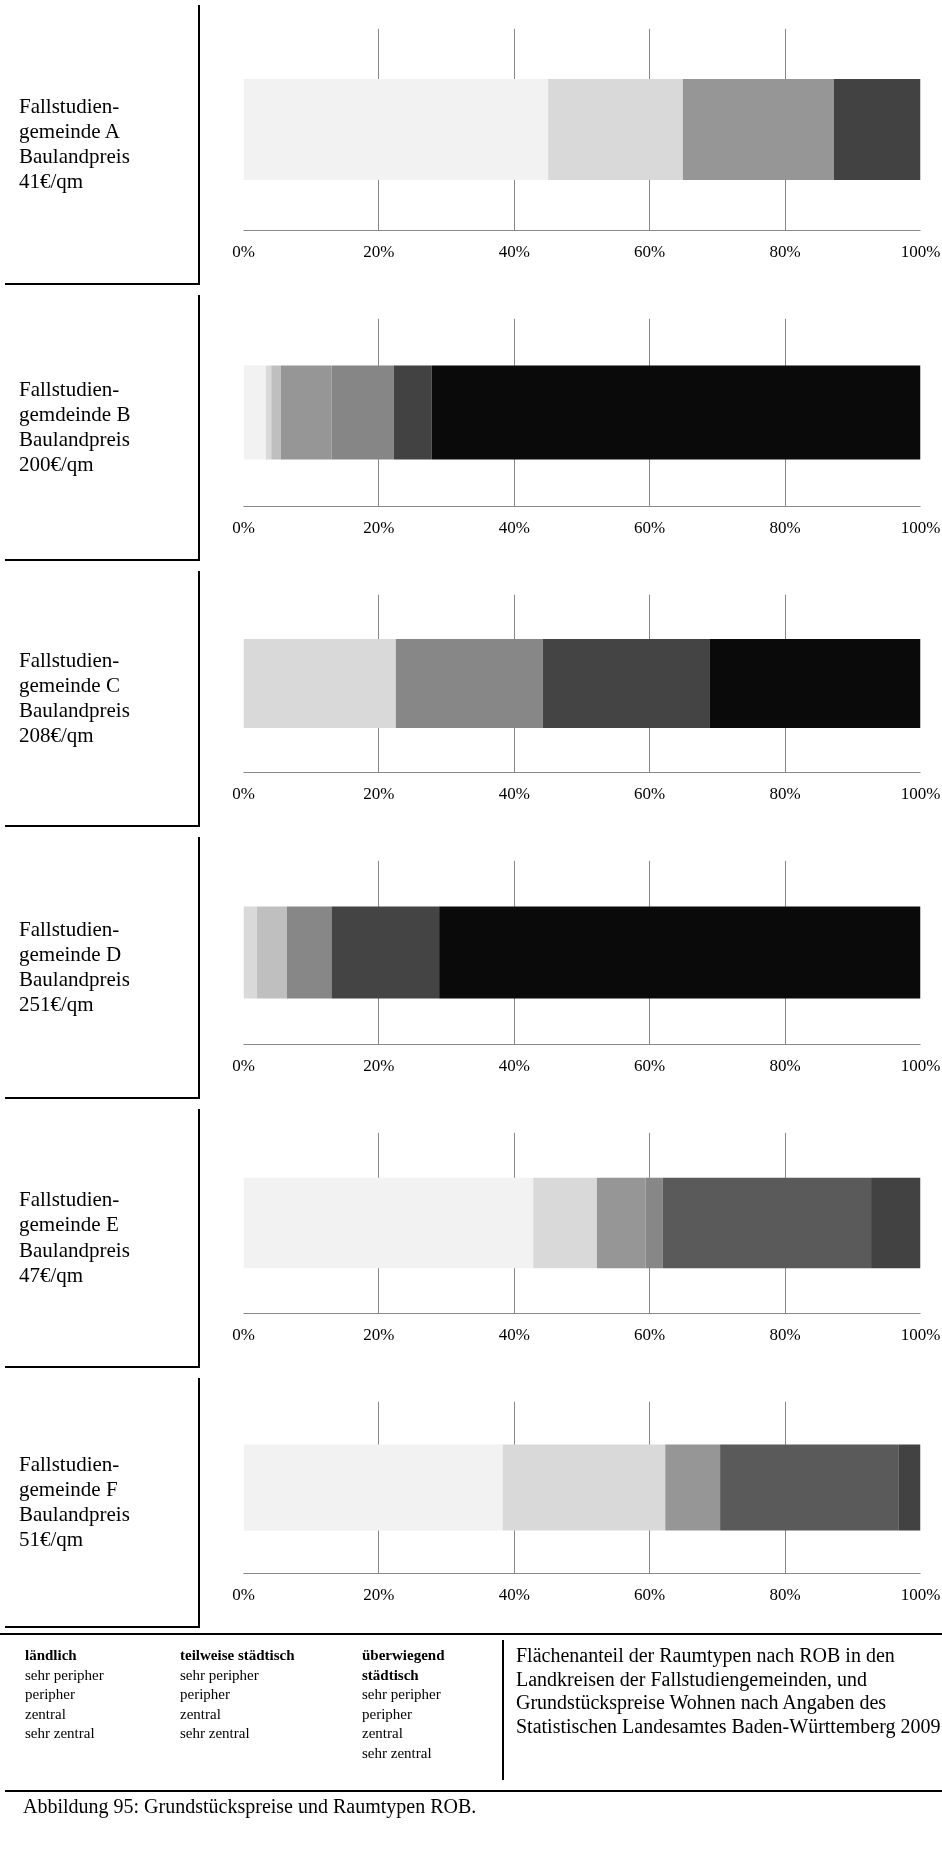 This screenshot has width=942, height=1863. I want to click on text: ländlich sehr peripher peripher zentral sehr zentral, so click(65, 1694).